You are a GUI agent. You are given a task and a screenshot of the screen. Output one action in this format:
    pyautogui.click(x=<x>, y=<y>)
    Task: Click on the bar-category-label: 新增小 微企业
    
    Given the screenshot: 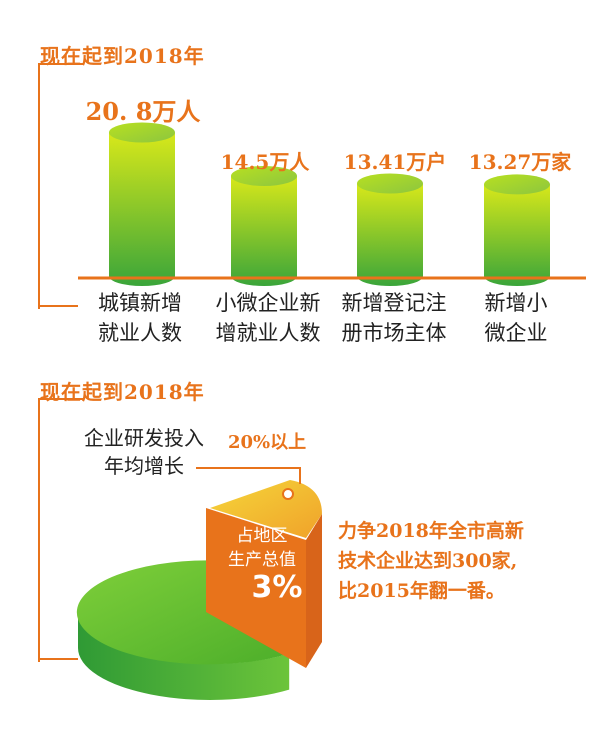 What is the action you would take?
    pyautogui.click(x=516, y=318)
    